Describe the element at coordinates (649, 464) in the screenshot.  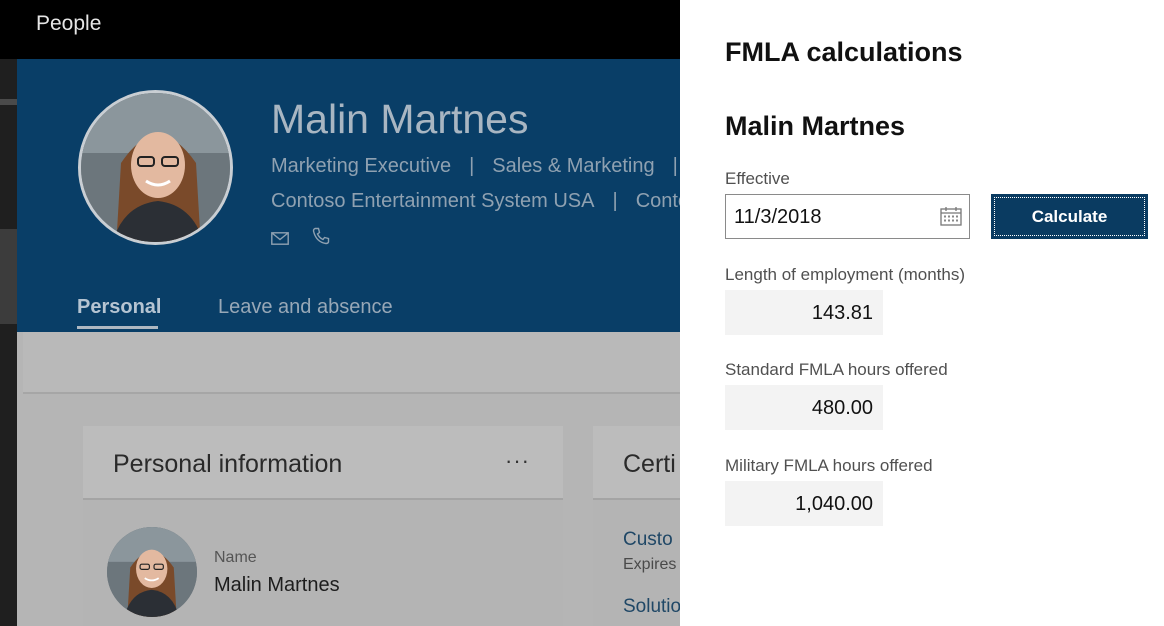
I see `card-title: Certi` at that location.